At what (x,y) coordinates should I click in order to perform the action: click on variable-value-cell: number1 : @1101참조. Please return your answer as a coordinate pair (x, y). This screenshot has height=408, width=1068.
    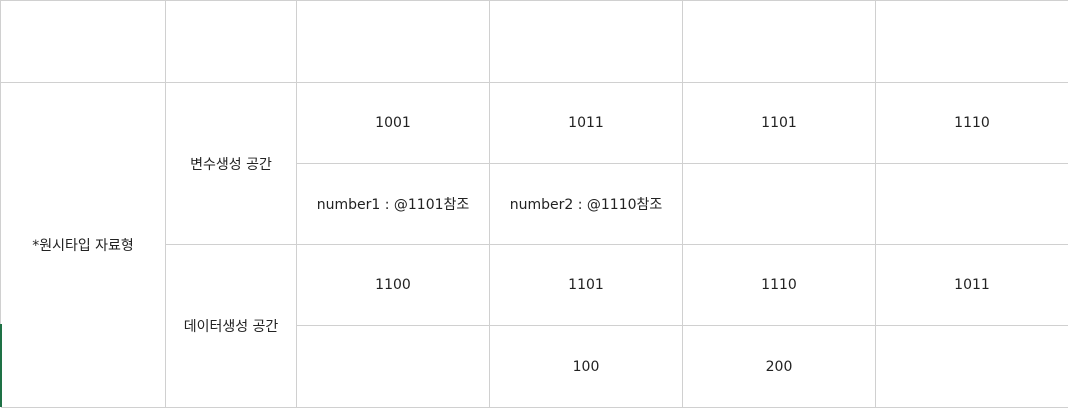
    Looking at the image, I should click on (393, 204).